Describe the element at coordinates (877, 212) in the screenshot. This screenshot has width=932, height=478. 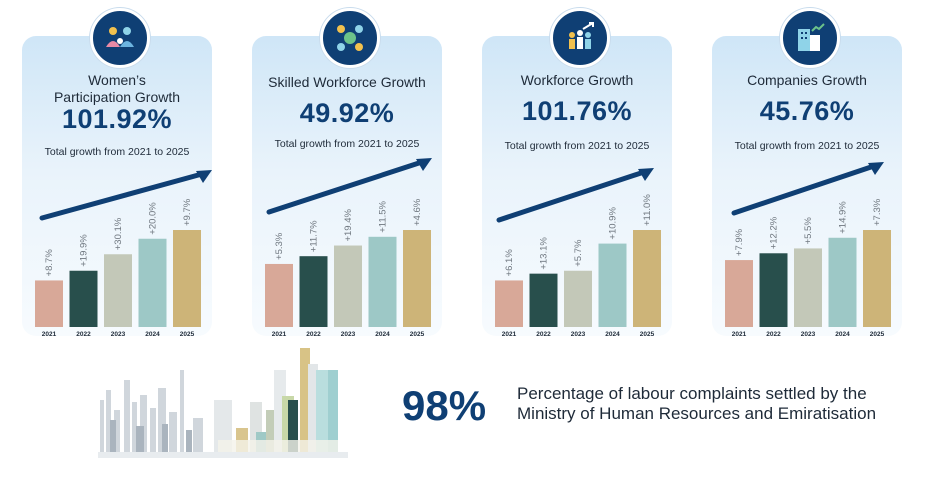
I see `bar-value-label: +7.3%` at that location.